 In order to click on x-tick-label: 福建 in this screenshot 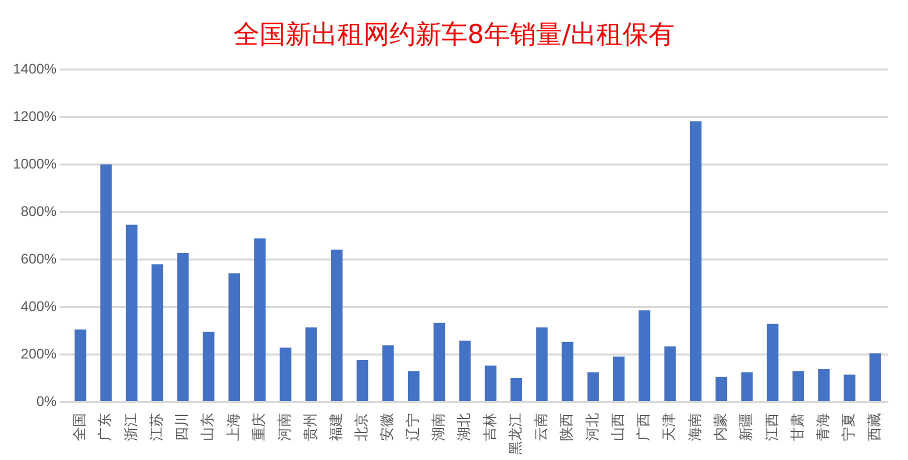, I will do `click(336, 427)`.